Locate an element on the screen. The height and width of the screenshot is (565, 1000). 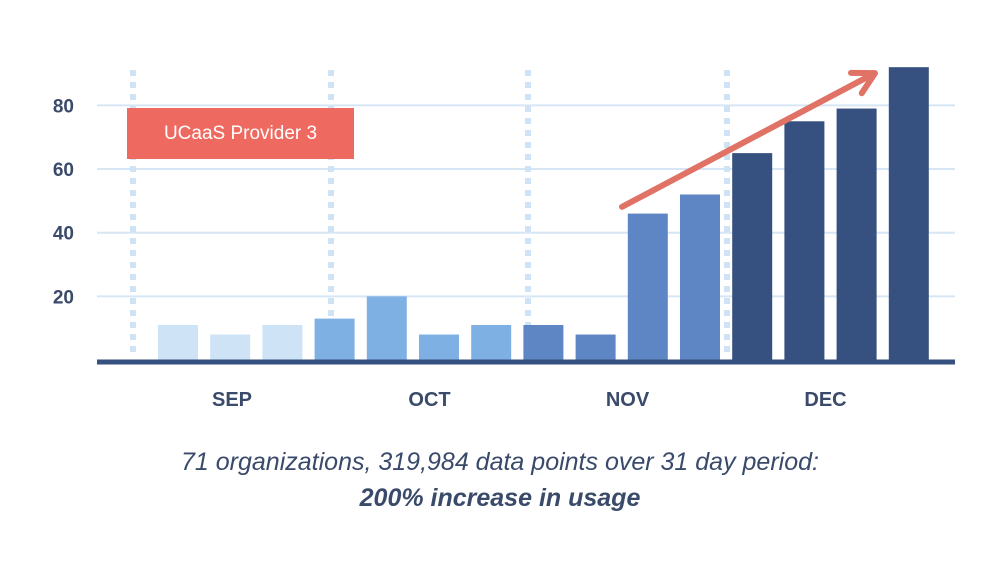
y-tick-label: 40 is located at coordinates (63, 234).